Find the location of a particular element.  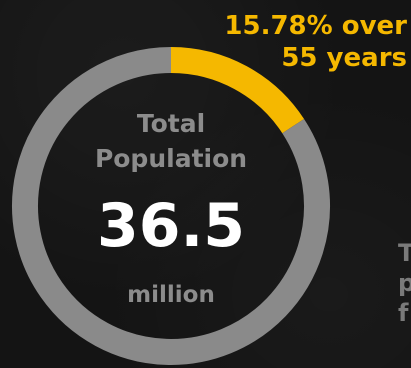

highlight-annotation: 15.78% over 55 years is located at coordinates (315, 42).